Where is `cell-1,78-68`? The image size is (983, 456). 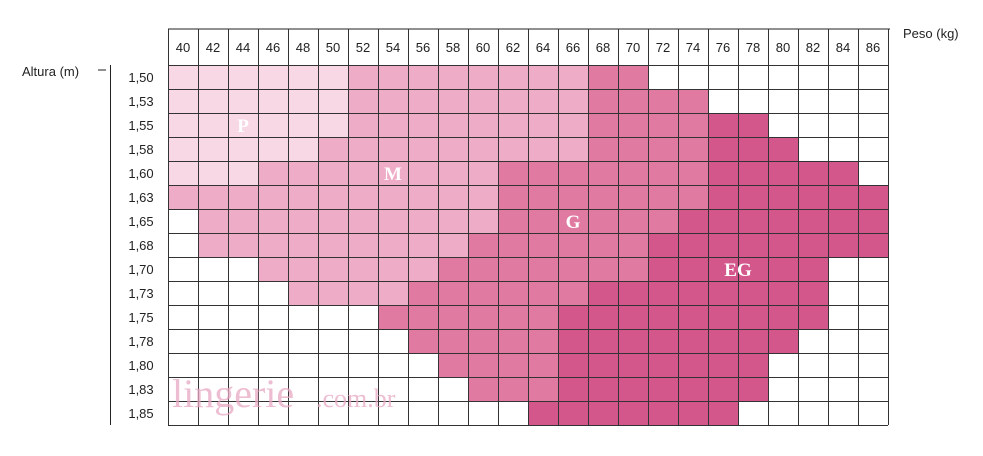 cell-1,78-68 is located at coordinates (603, 341).